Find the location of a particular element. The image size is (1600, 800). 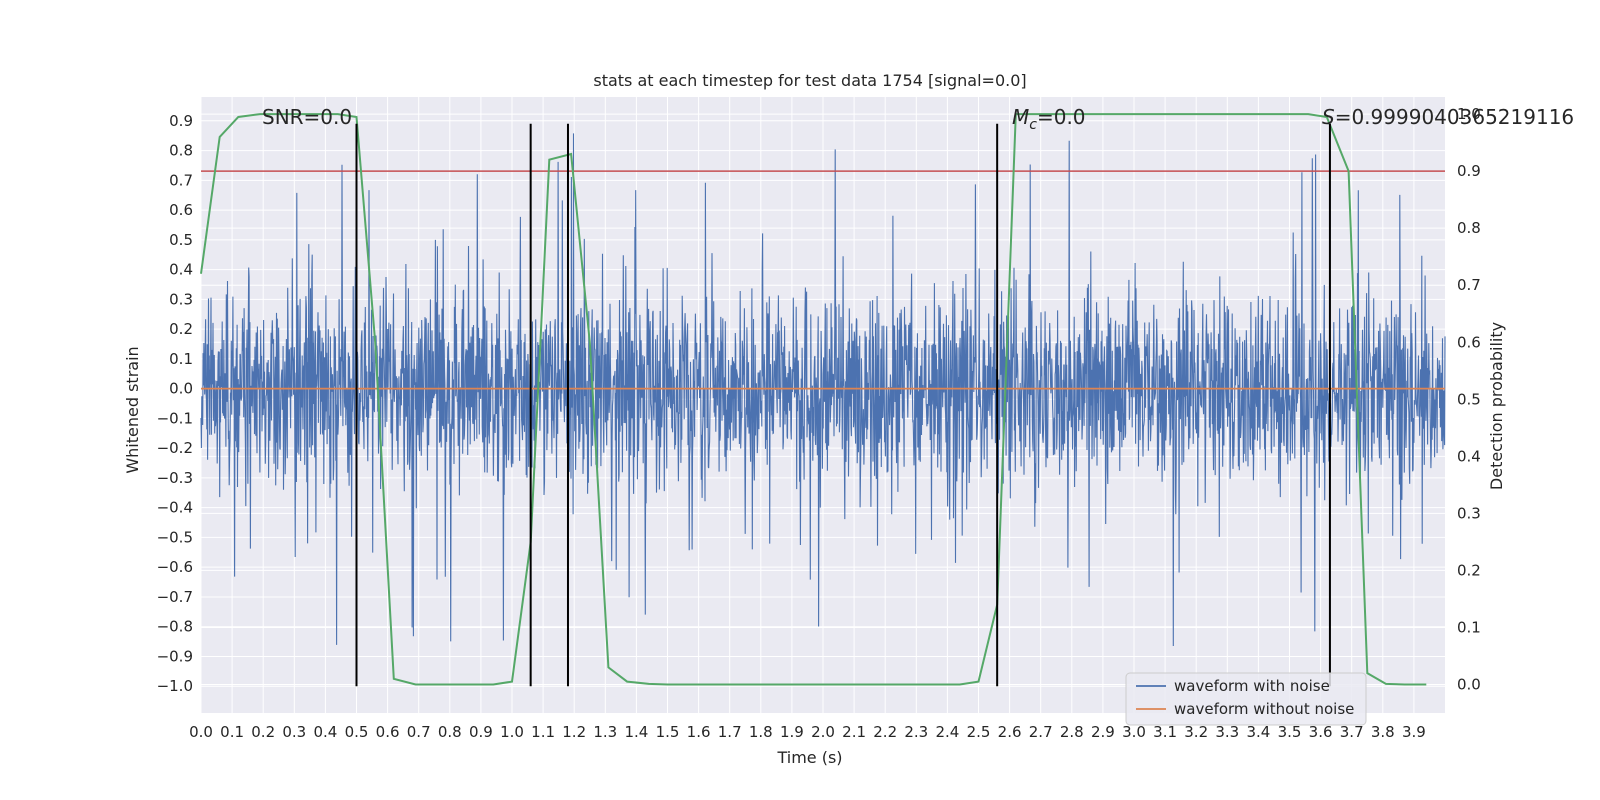

y-right-tick-label: 0.3 is located at coordinates (1469, 513).